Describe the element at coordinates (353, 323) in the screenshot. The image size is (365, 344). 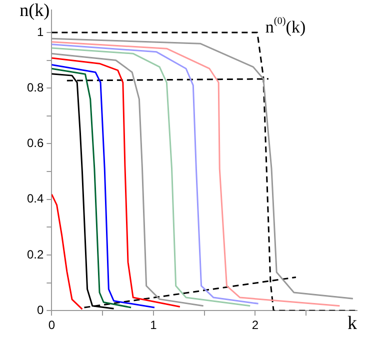
I see `x-axis-title: k` at that location.